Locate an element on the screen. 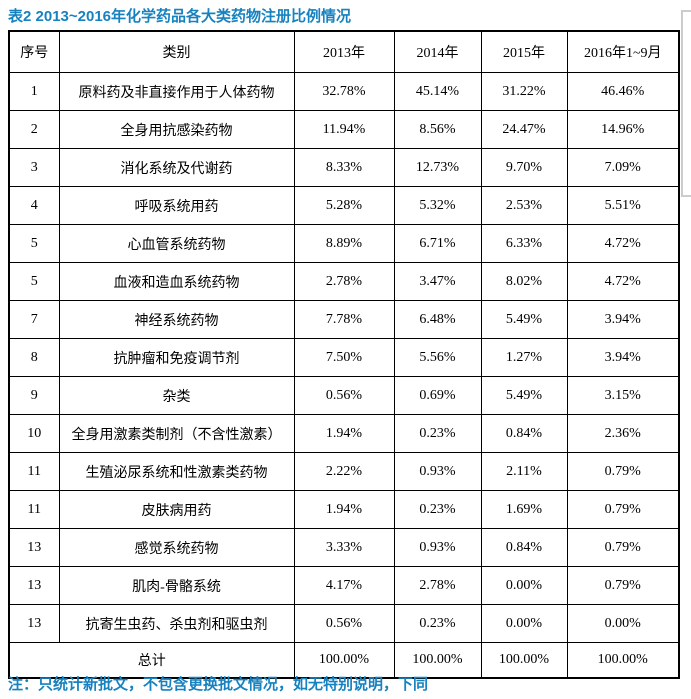  value-cell: 5.28% is located at coordinates (344, 205).